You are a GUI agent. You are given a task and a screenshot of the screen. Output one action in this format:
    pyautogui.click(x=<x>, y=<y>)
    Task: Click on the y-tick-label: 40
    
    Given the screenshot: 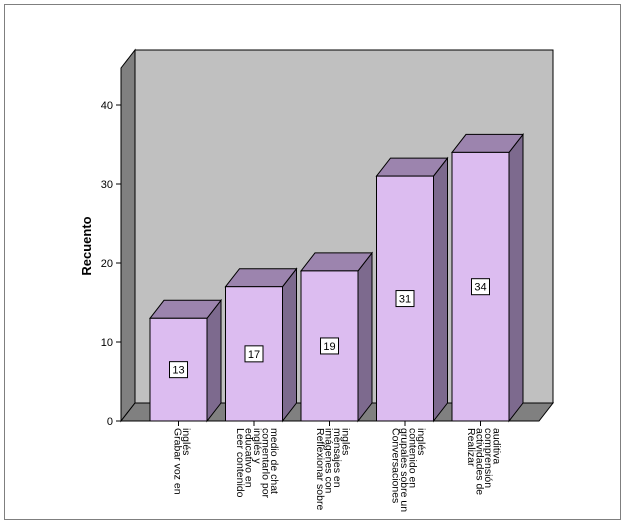 What is the action you would take?
    pyautogui.click(x=107, y=106)
    